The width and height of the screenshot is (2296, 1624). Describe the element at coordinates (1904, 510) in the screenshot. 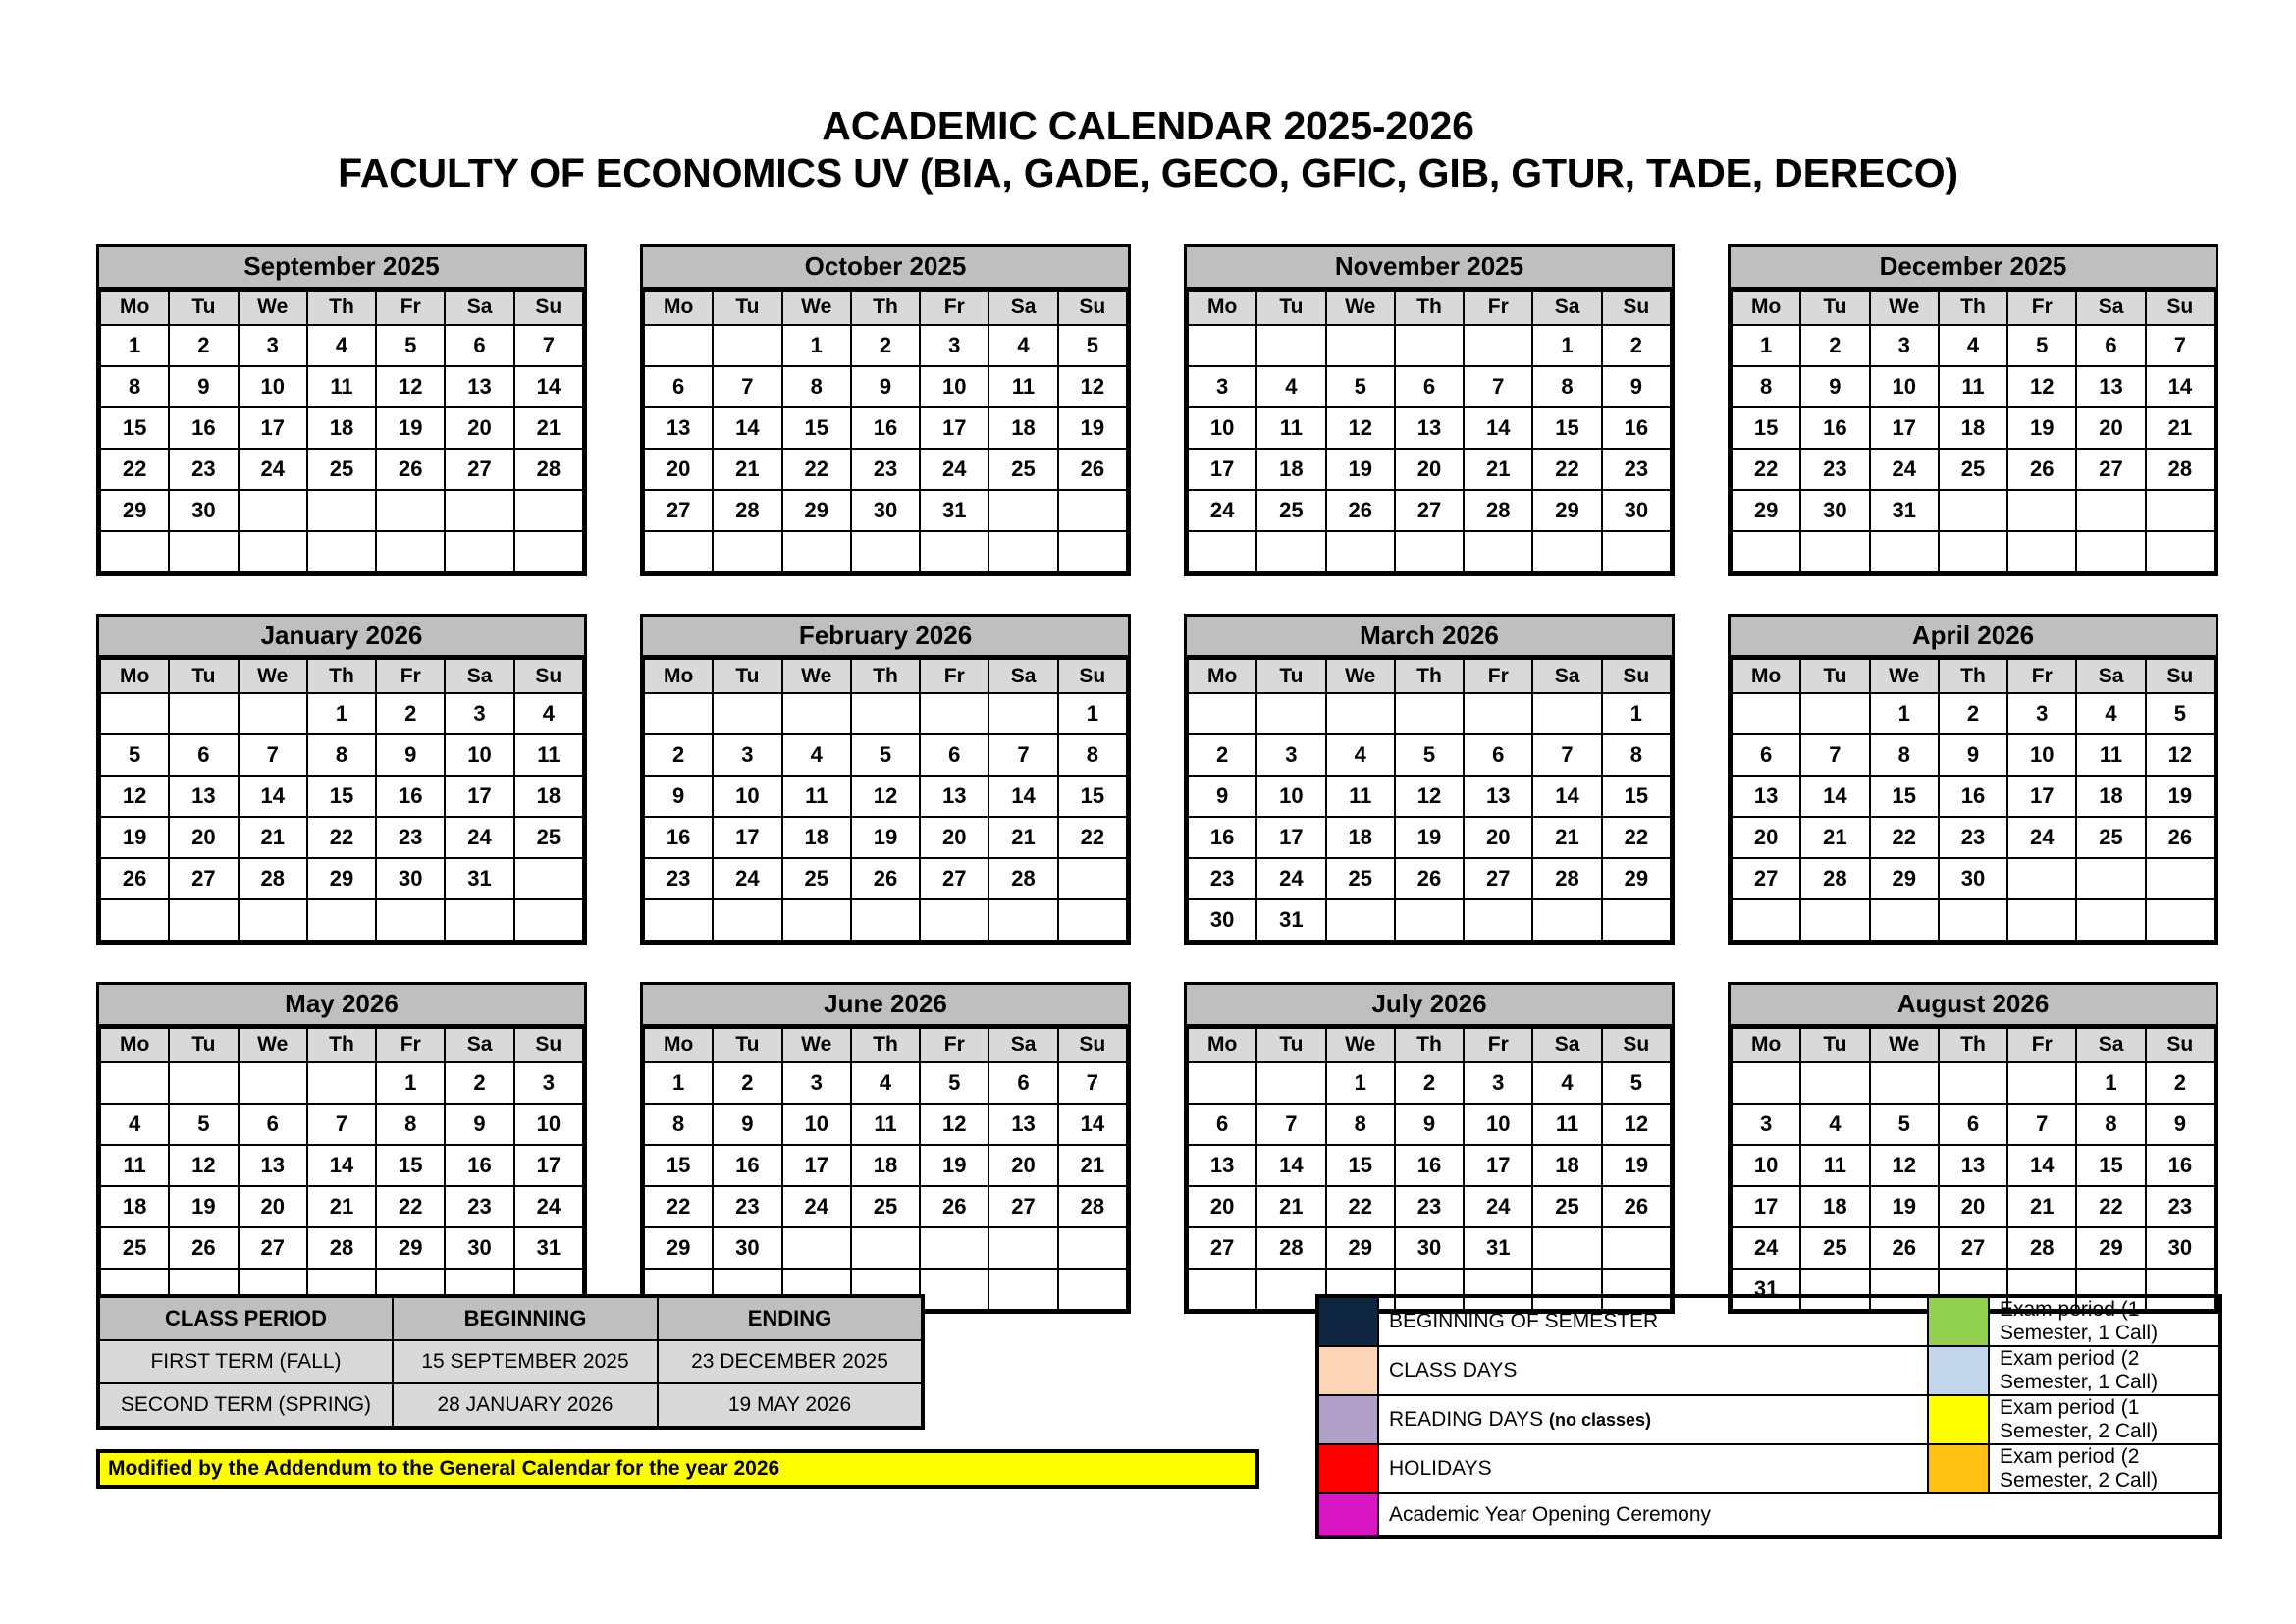

I see `day-cell: 31` at that location.